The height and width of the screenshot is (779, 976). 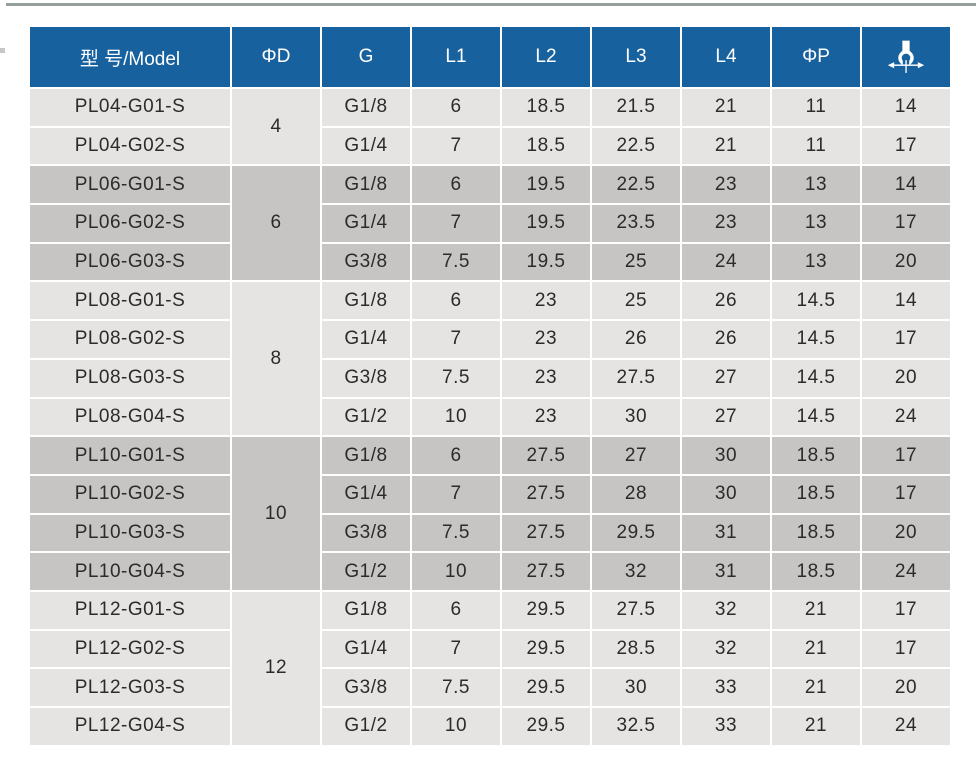 What do you see at coordinates (636, 107) in the screenshot?
I see `cell-l3: 21.5` at bounding box center [636, 107].